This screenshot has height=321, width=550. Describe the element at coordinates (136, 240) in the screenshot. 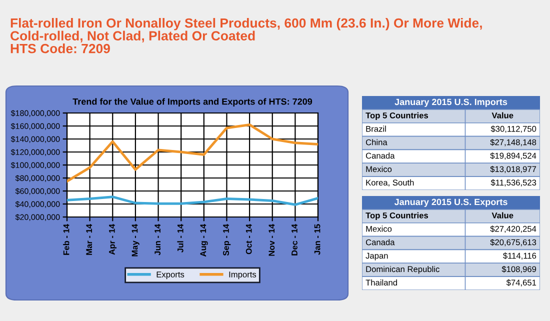

I see `x-tick-label: May - 14` at that location.